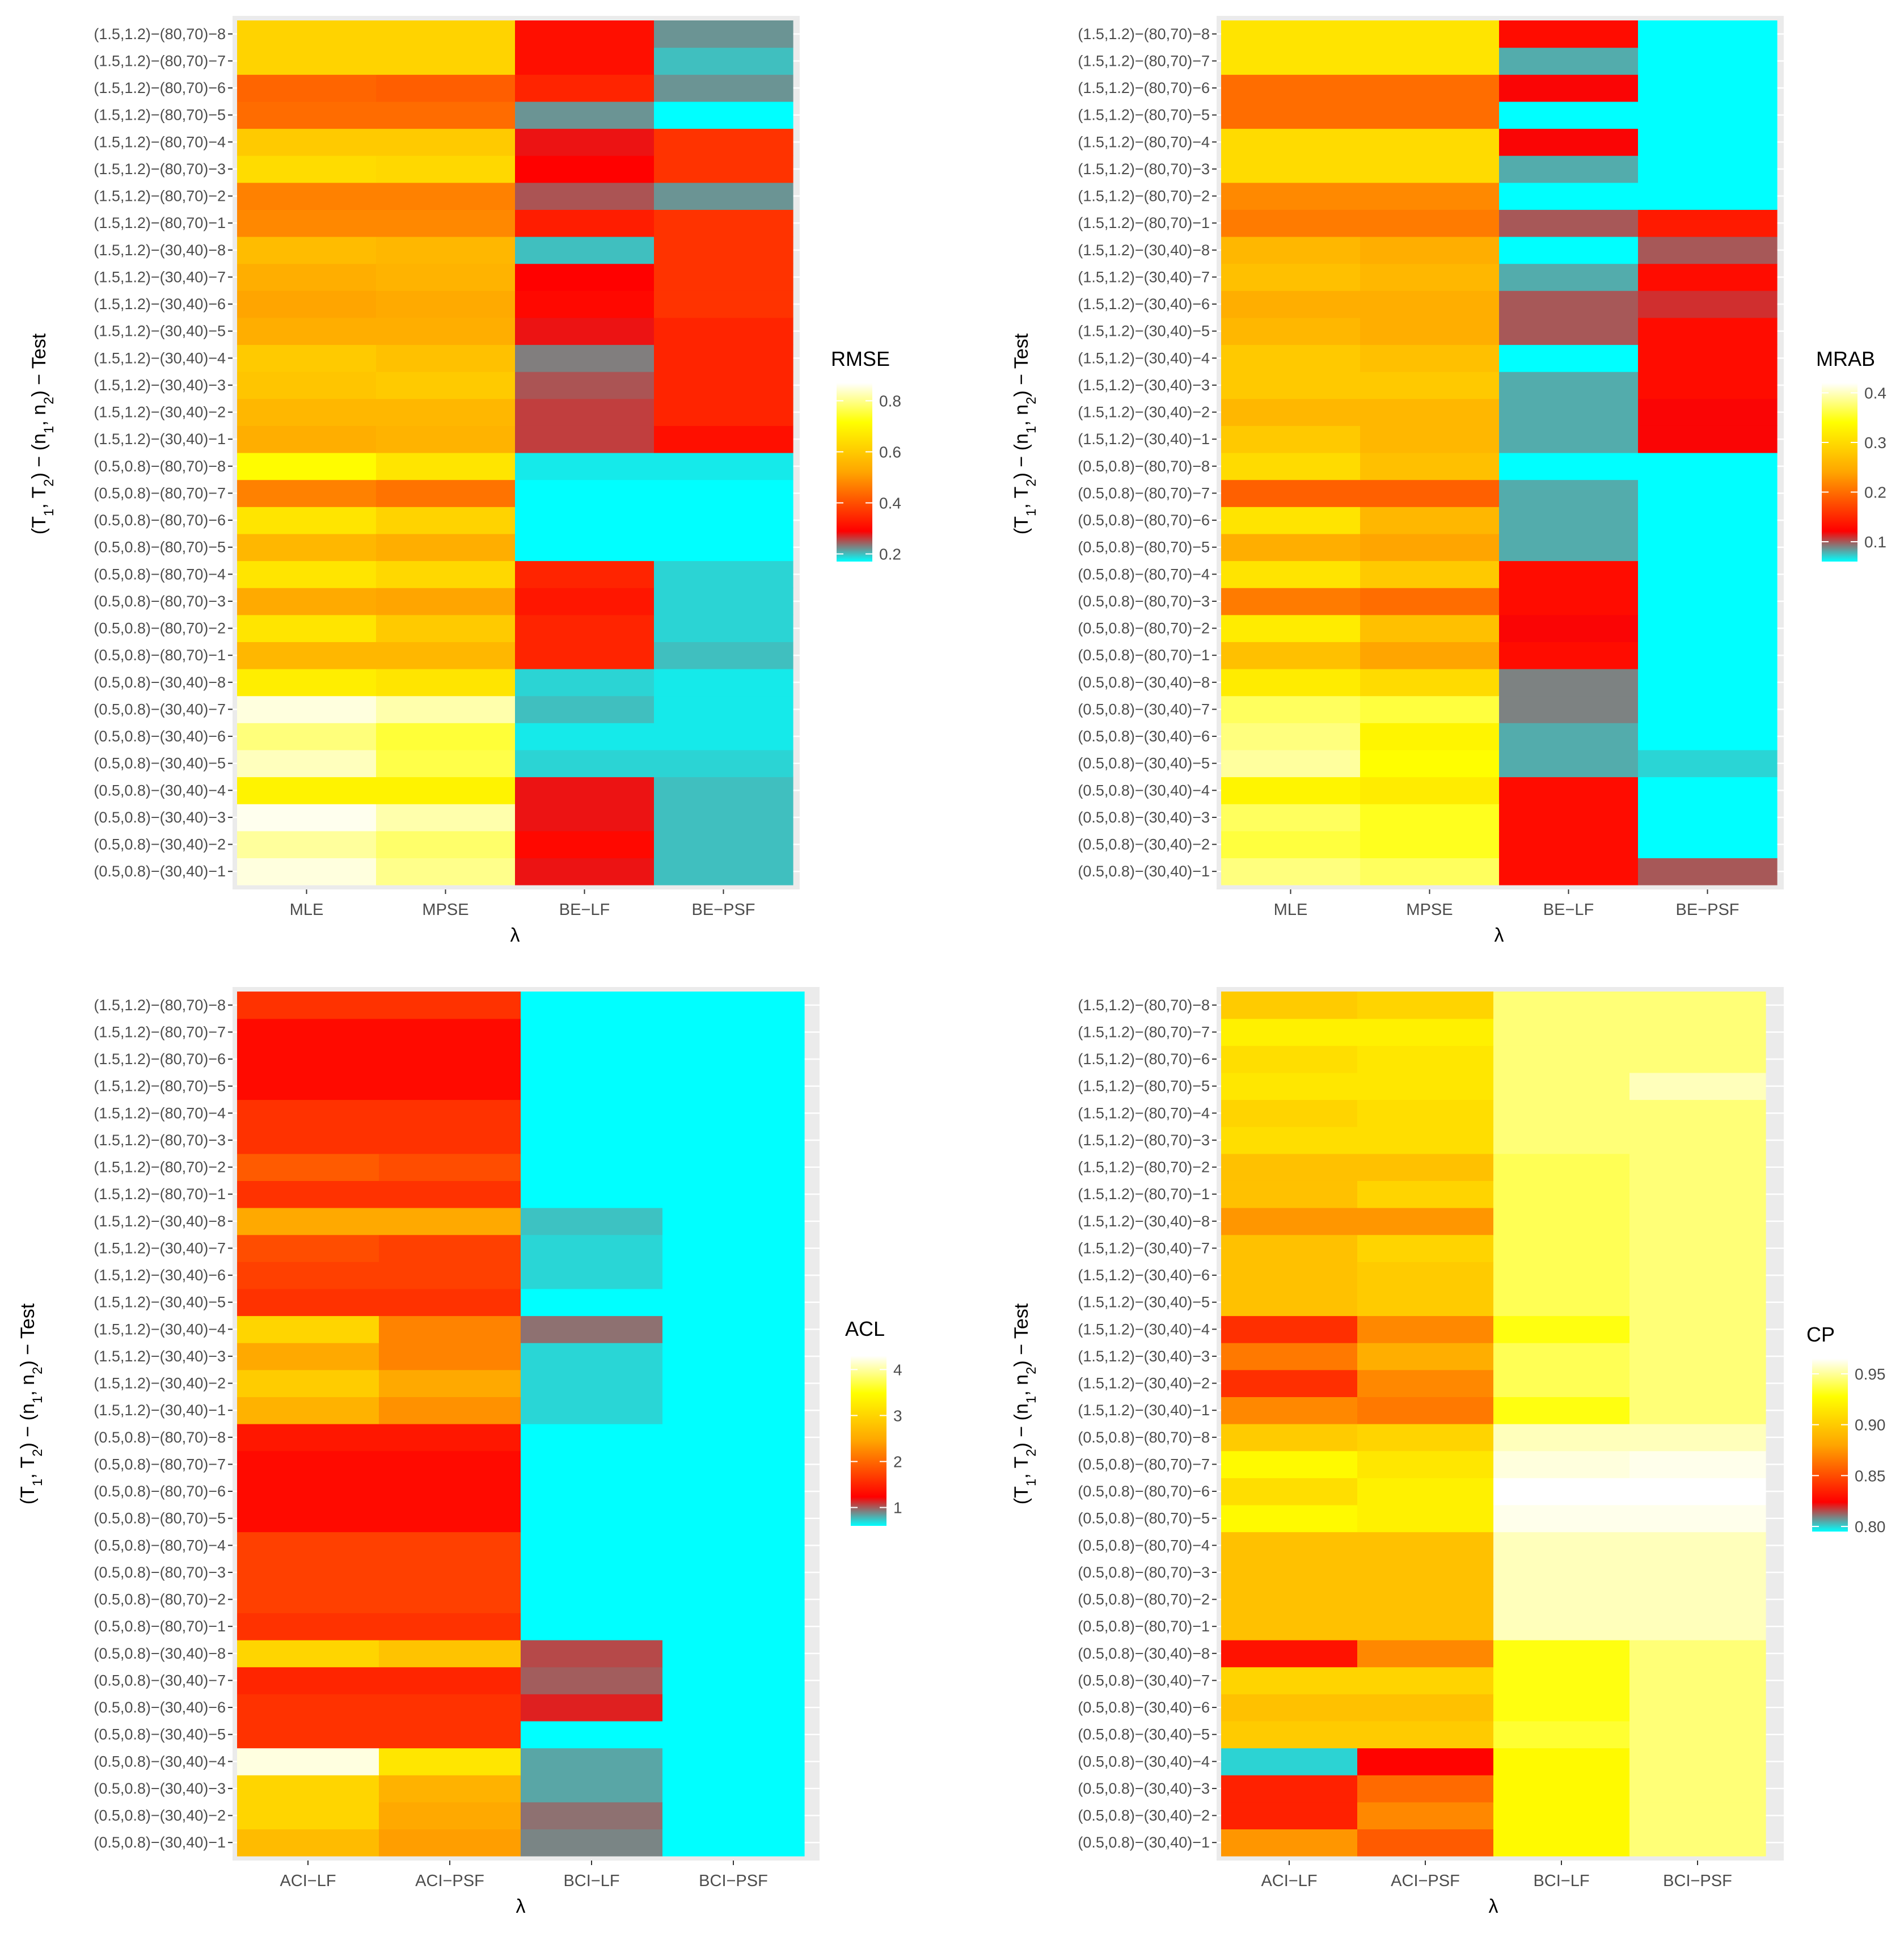 The height and width of the screenshot is (1936, 1904). I want to click on y-tick-label: (0.5,0.8)−(80,70)−1, so click(160, 1626).